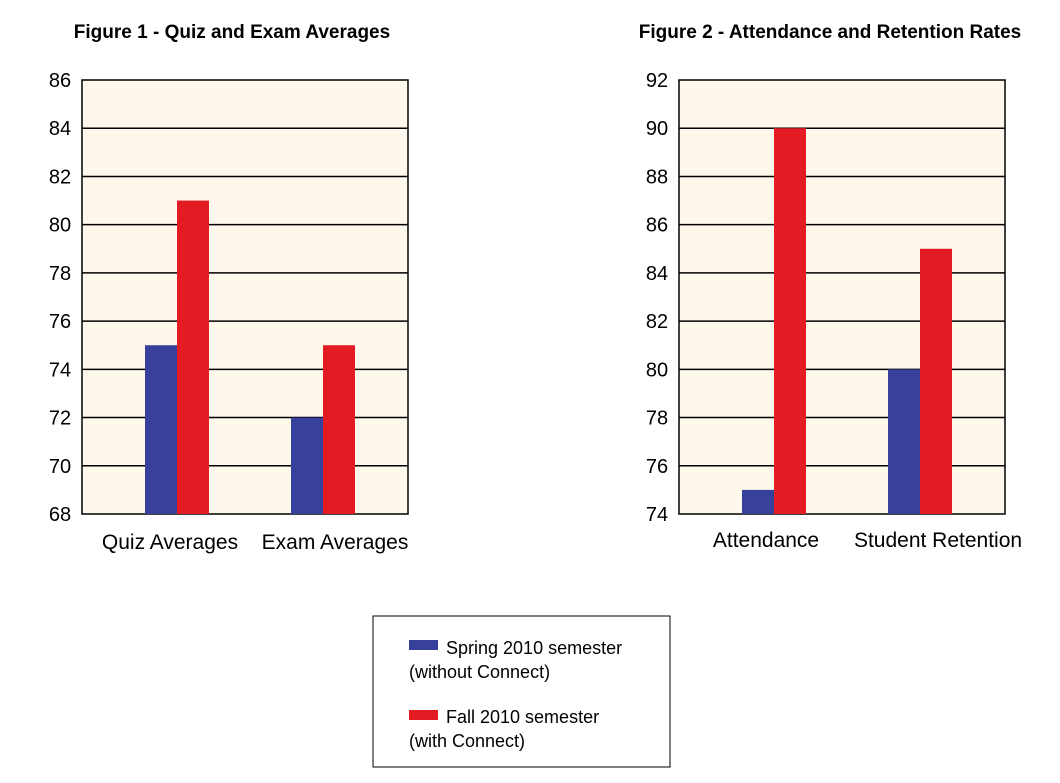 The image size is (1060, 783). I want to click on legend-swatch-spring, so click(423, 645).